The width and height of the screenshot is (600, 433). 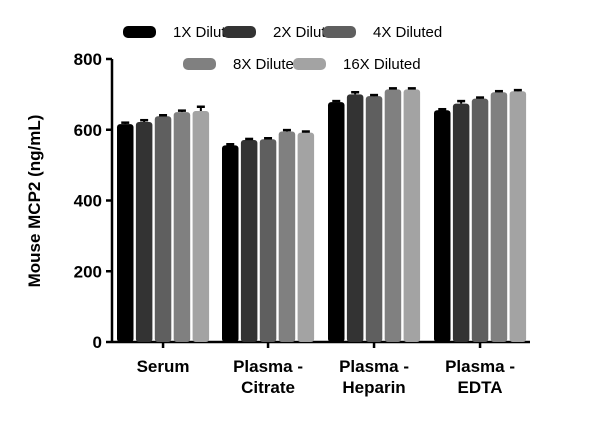 What do you see at coordinates (88, 59) in the screenshot?
I see `y-tick-label: 800` at bounding box center [88, 59].